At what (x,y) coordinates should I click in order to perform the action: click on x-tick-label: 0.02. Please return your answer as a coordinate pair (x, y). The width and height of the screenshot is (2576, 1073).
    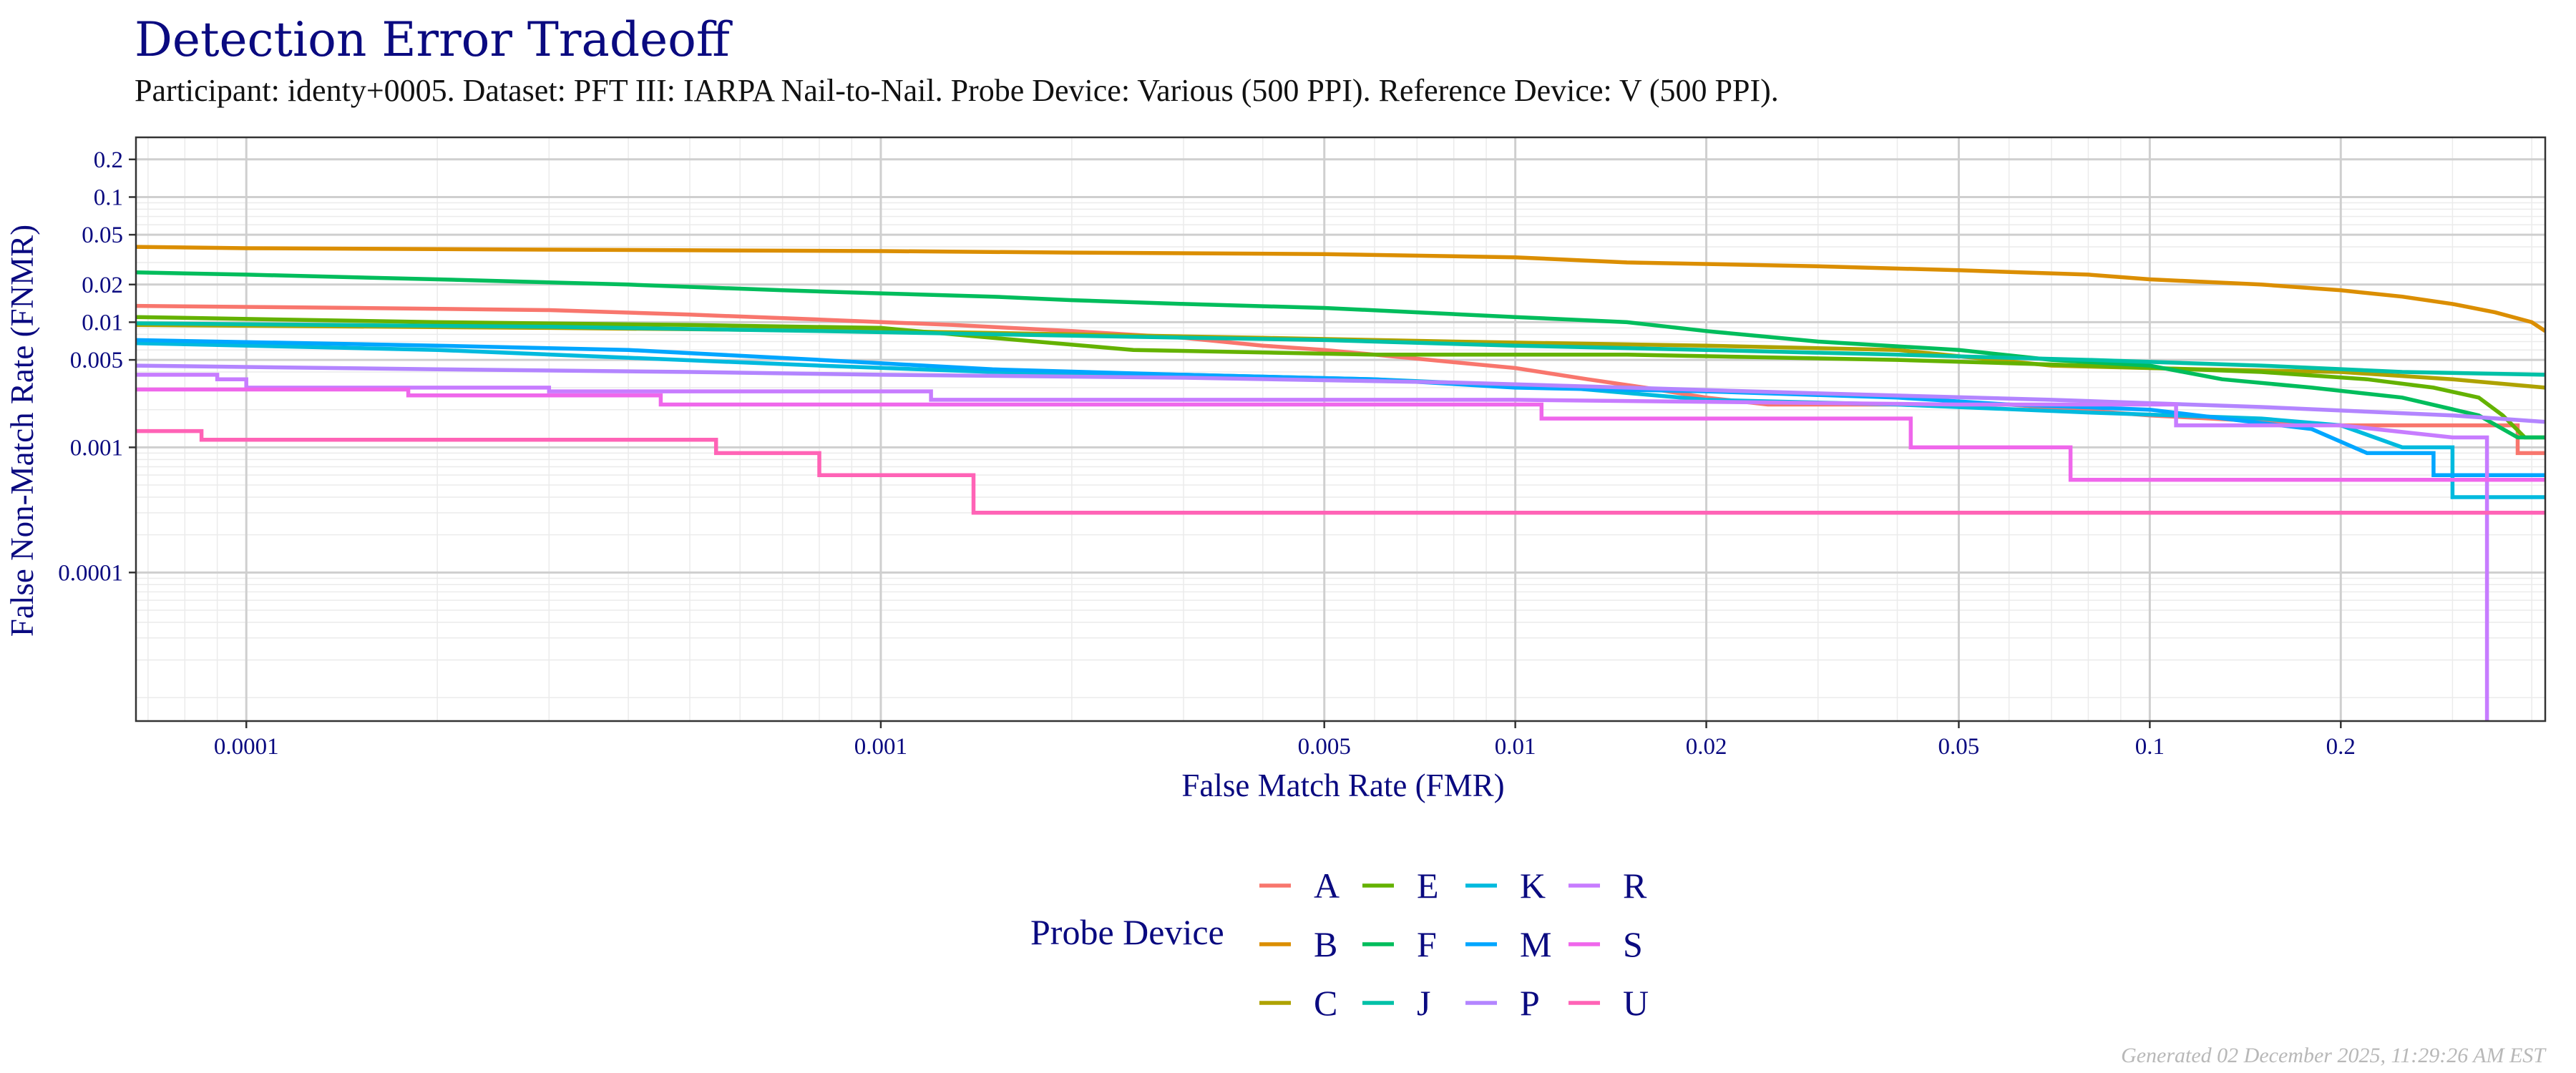
    Looking at the image, I should click on (1707, 747).